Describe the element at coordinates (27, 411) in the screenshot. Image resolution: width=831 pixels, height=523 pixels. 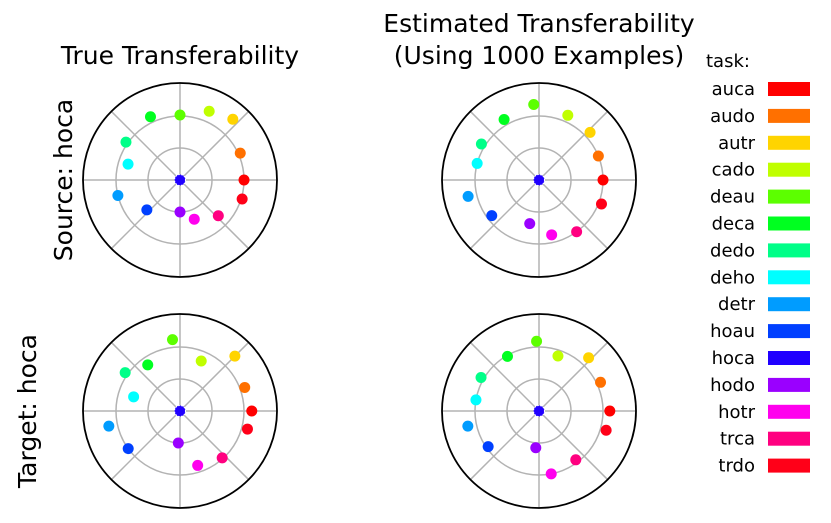
I see `row-label-target: Target: hoca` at that location.